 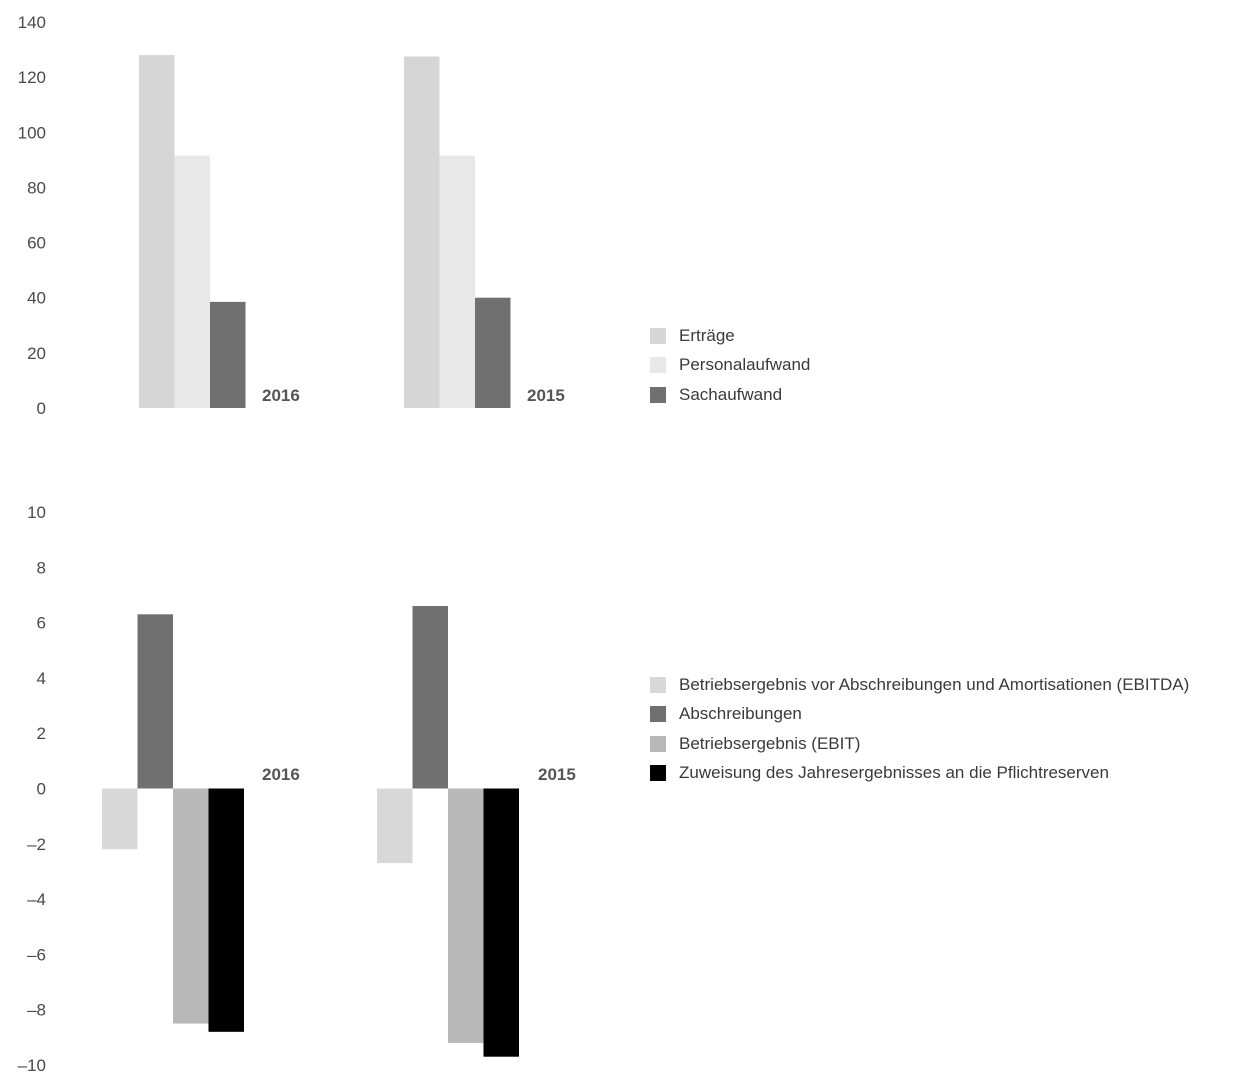 I want to click on legend-label: Erträge, so click(x=707, y=335).